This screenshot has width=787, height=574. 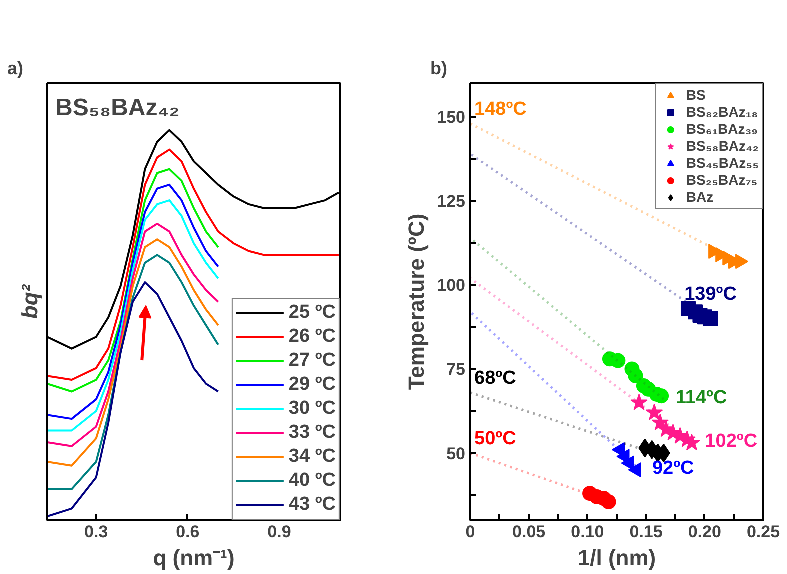 I want to click on x-tick-label: 0.10, so click(x=587, y=532).